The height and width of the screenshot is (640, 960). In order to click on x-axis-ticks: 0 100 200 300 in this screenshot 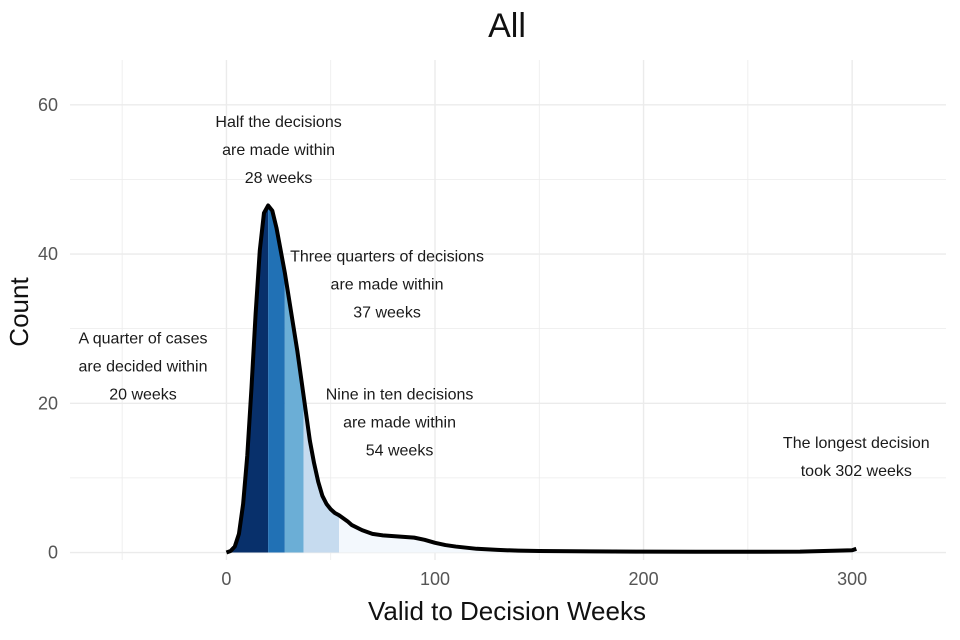, I will do `click(544, 579)`.